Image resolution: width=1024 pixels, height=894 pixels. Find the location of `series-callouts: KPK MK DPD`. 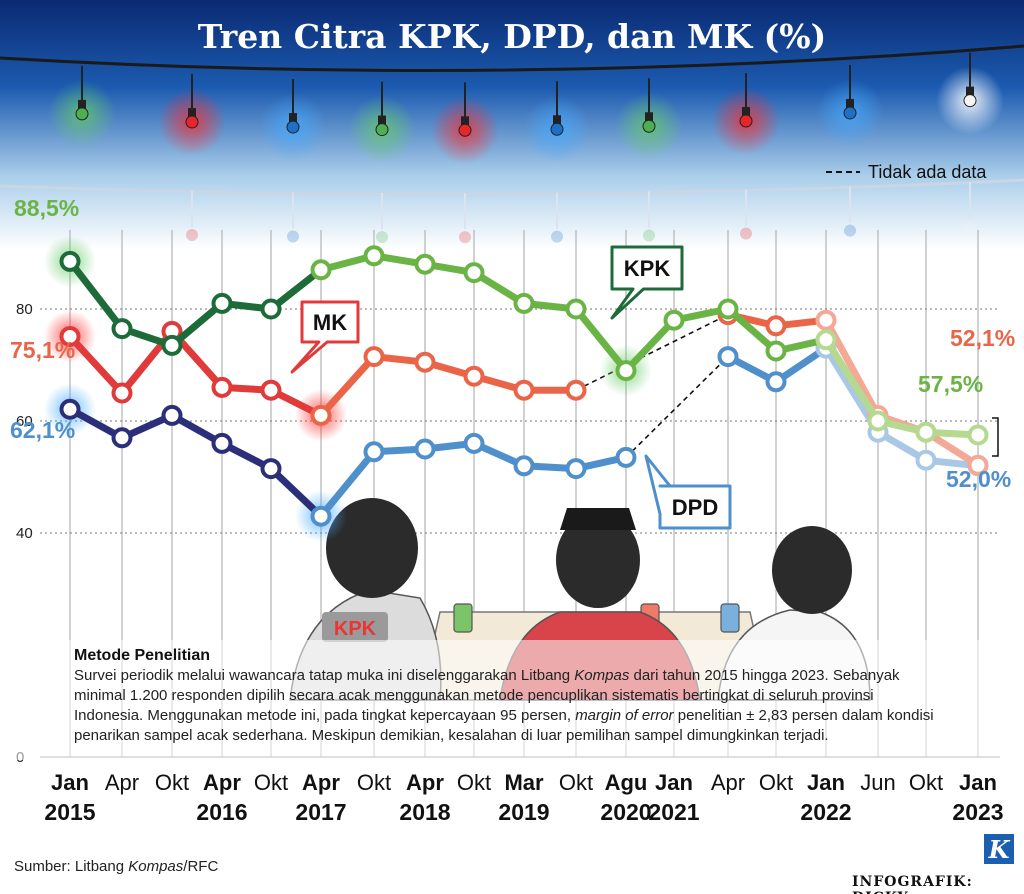

series-callouts: KPK MK DPD is located at coordinates (511, 387).